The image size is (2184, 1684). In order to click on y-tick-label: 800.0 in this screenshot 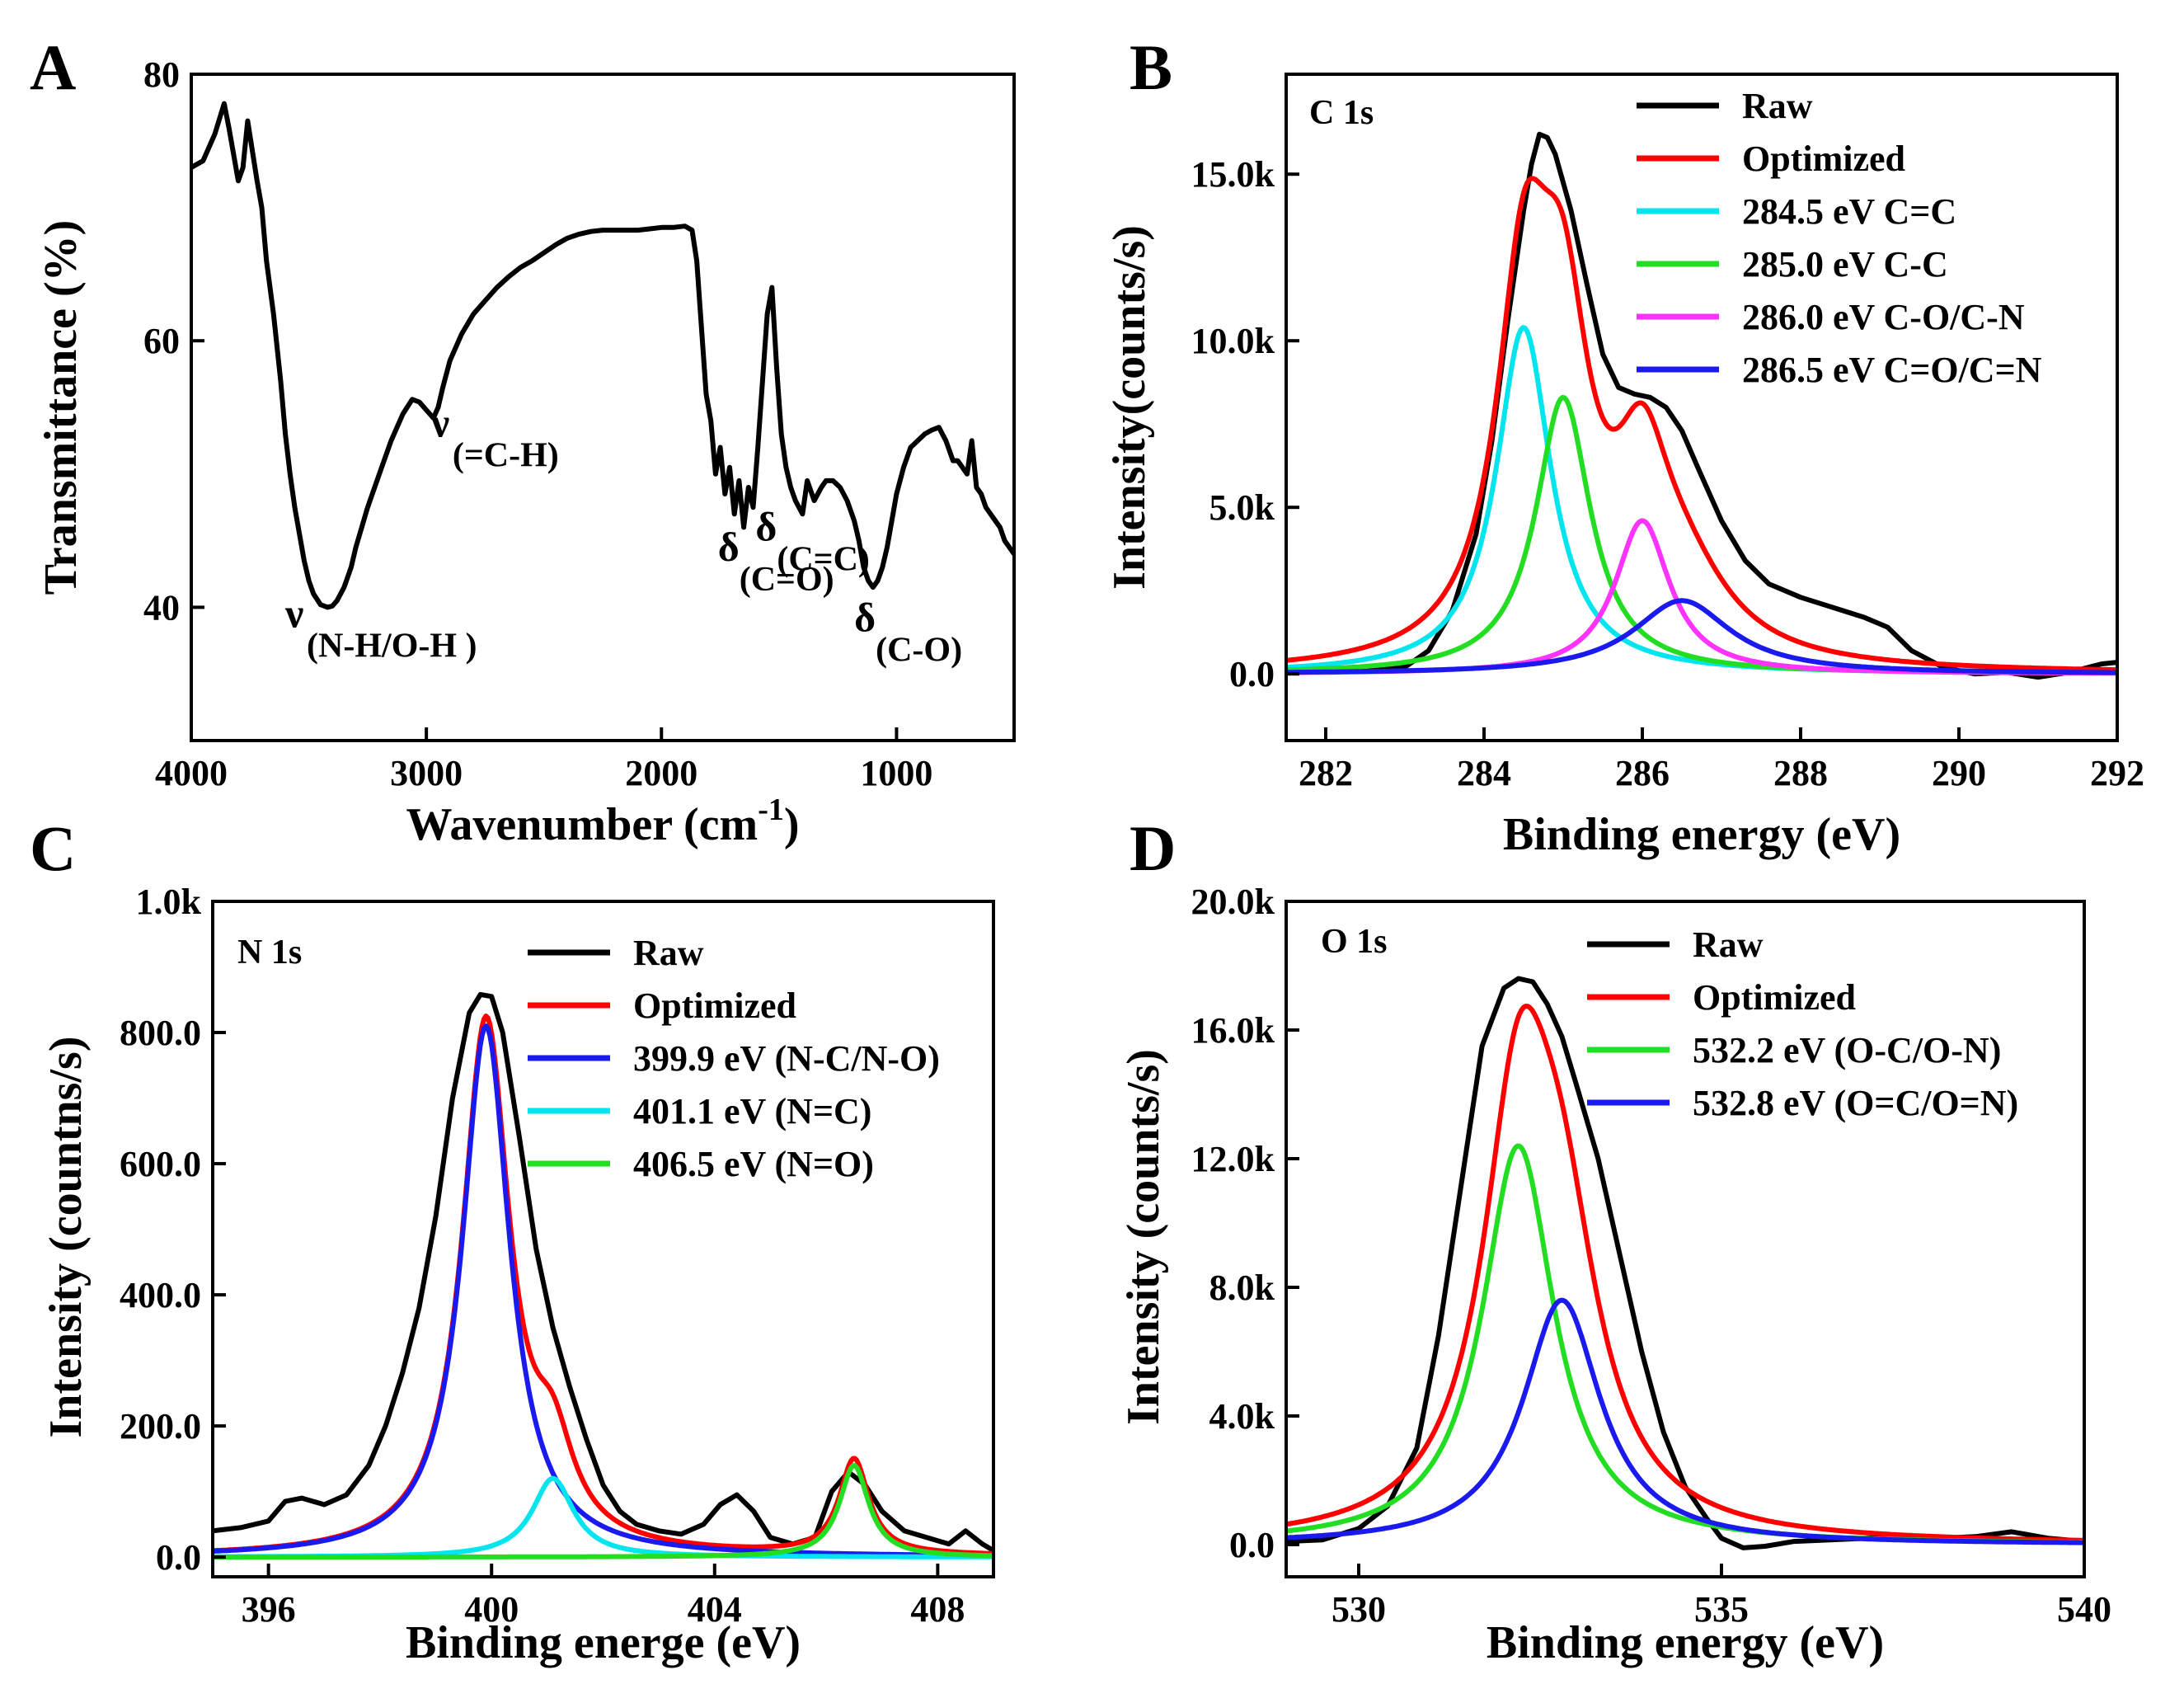, I will do `click(160, 1033)`.